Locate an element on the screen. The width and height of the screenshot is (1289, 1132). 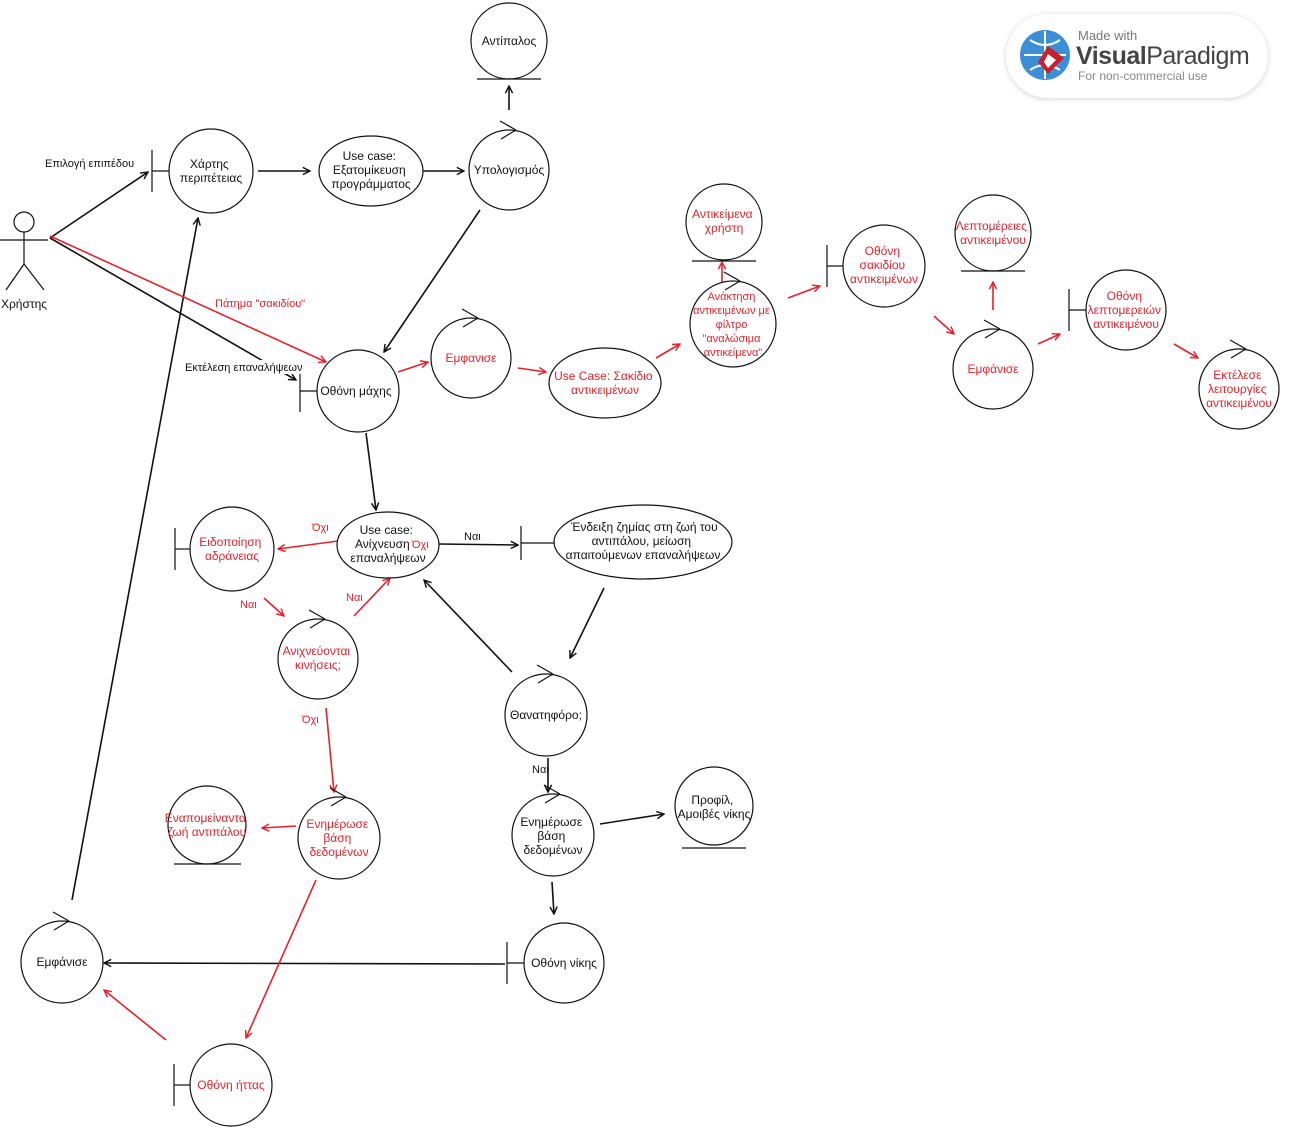
edge-label-oxi-3: Όχι is located at coordinates (310, 720).